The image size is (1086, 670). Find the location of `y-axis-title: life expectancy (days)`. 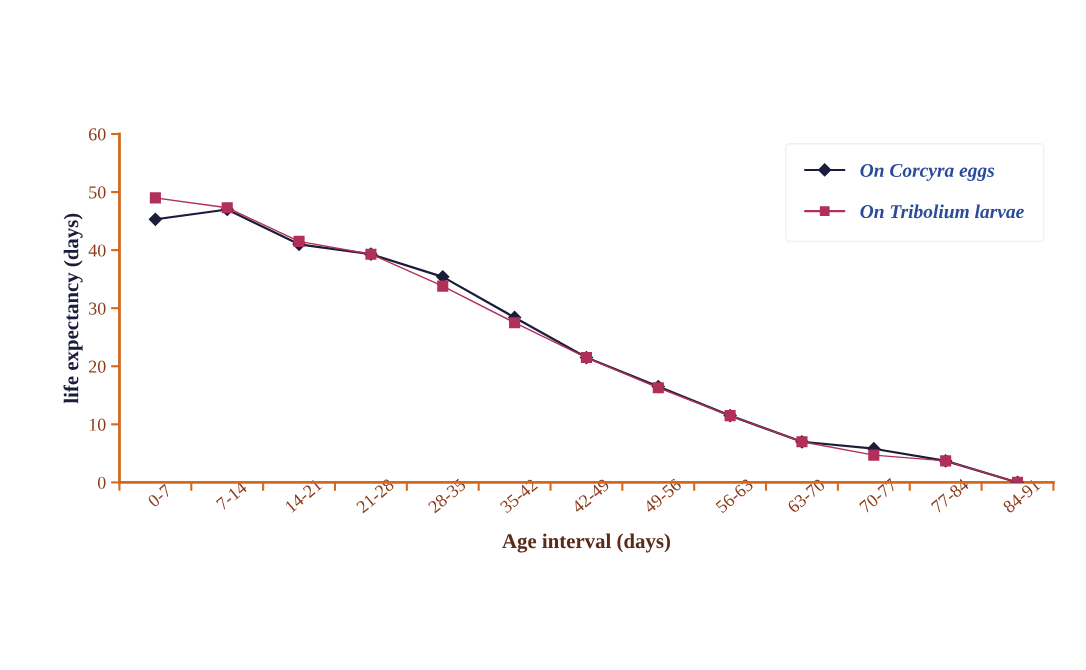

y-axis-title: life expectancy (days) is located at coordinates (73, 308).